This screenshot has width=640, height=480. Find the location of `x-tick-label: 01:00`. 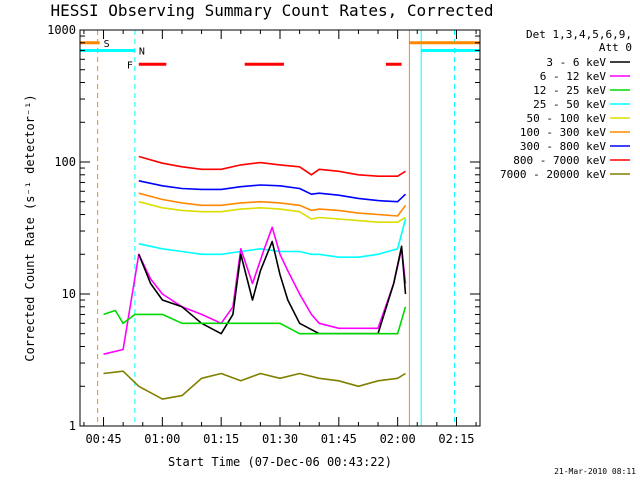

x-tick-label: 01:00 is located at coordinates (162, 439).